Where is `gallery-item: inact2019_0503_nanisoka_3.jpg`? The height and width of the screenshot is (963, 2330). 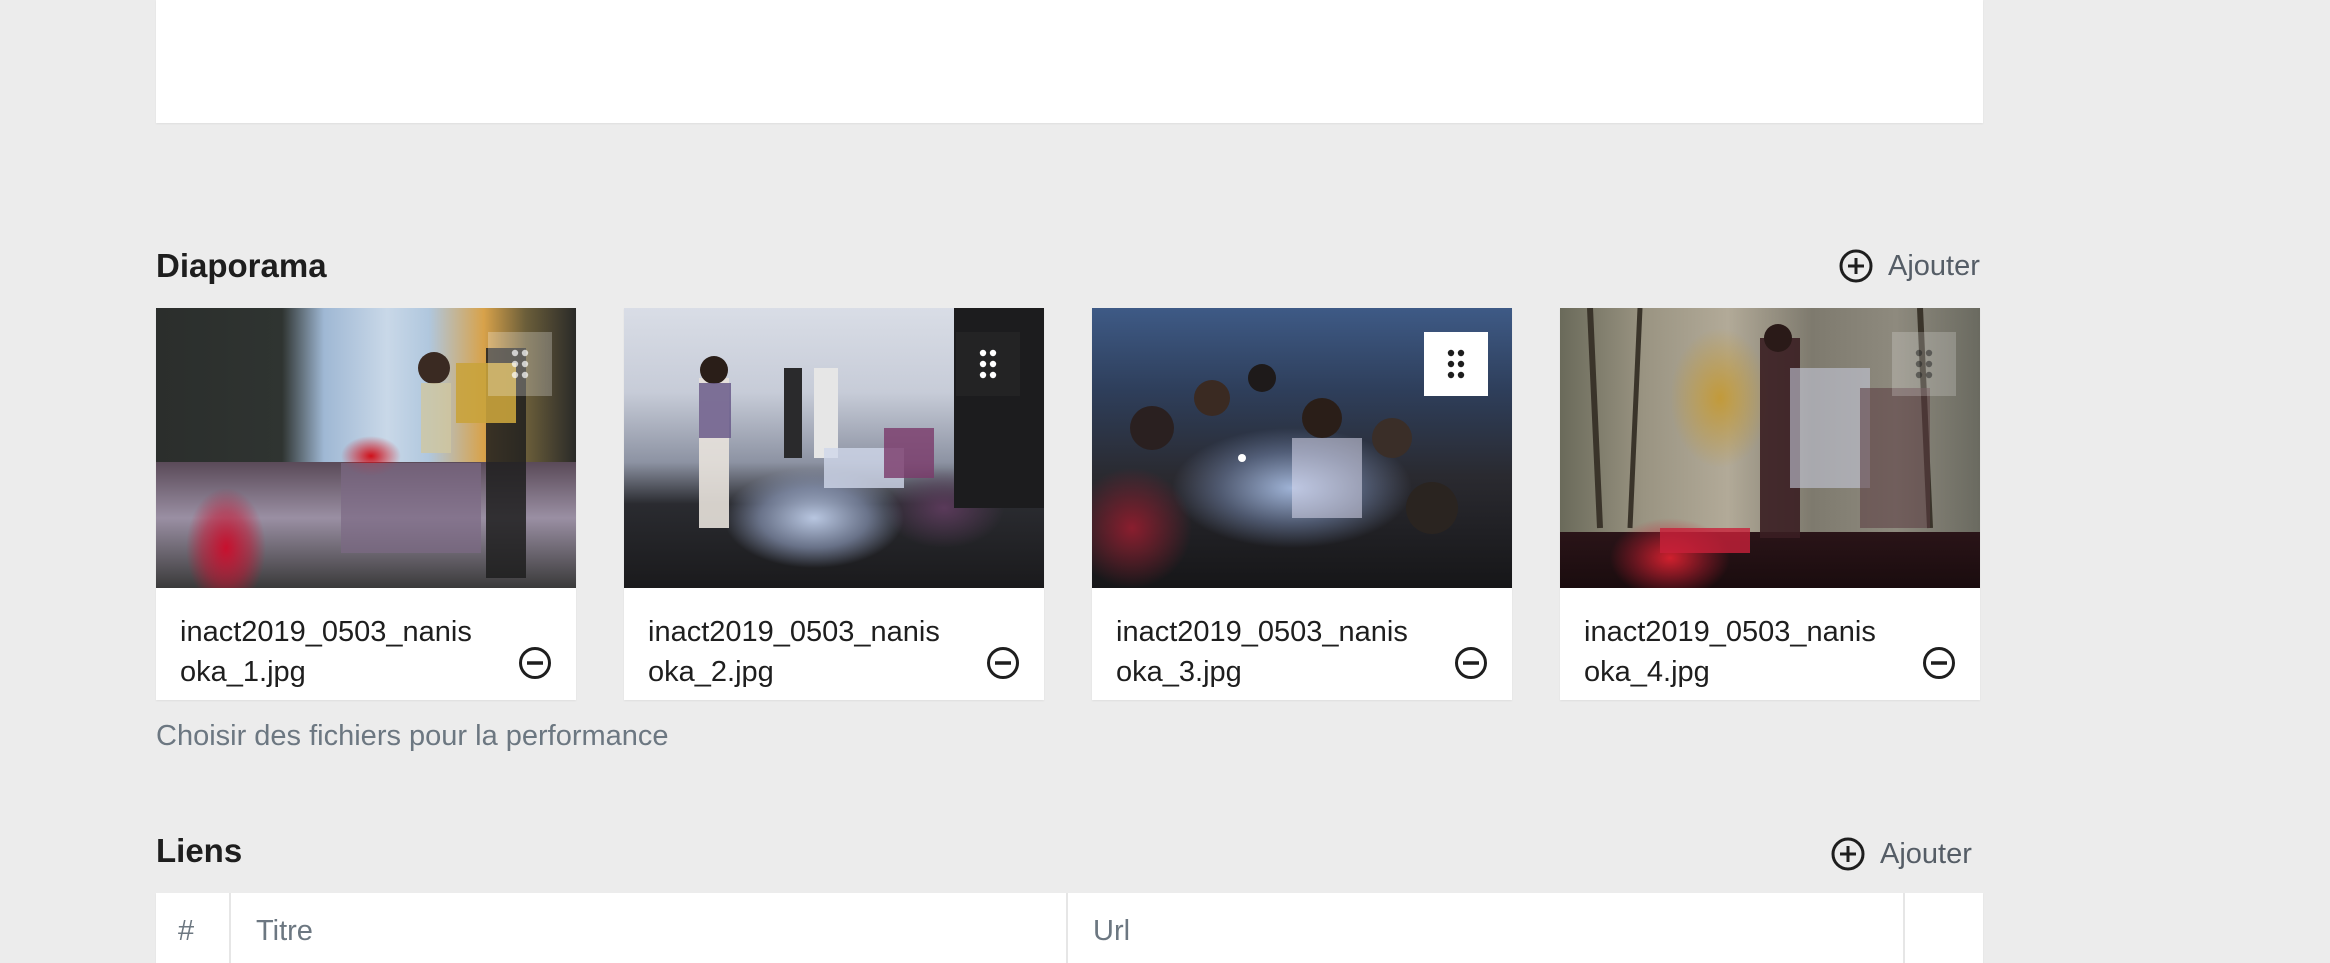 gallery-item: inact2019_0503_nanisoka_3.jpg is located at coordinates (1302, 504).